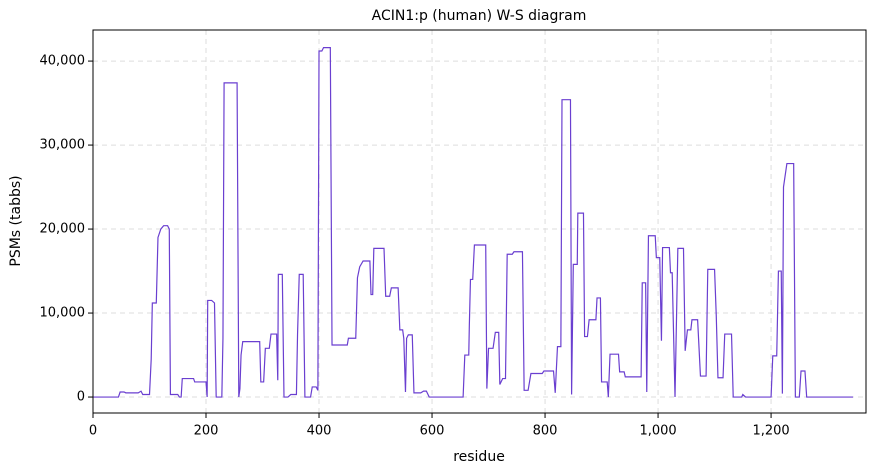 This screenshot has height=474, width=878. Describe the element at coordinates (479, 16) in the screenshot. I see `chart-title: ACIN1:p (human) W-S diagram` at that location.